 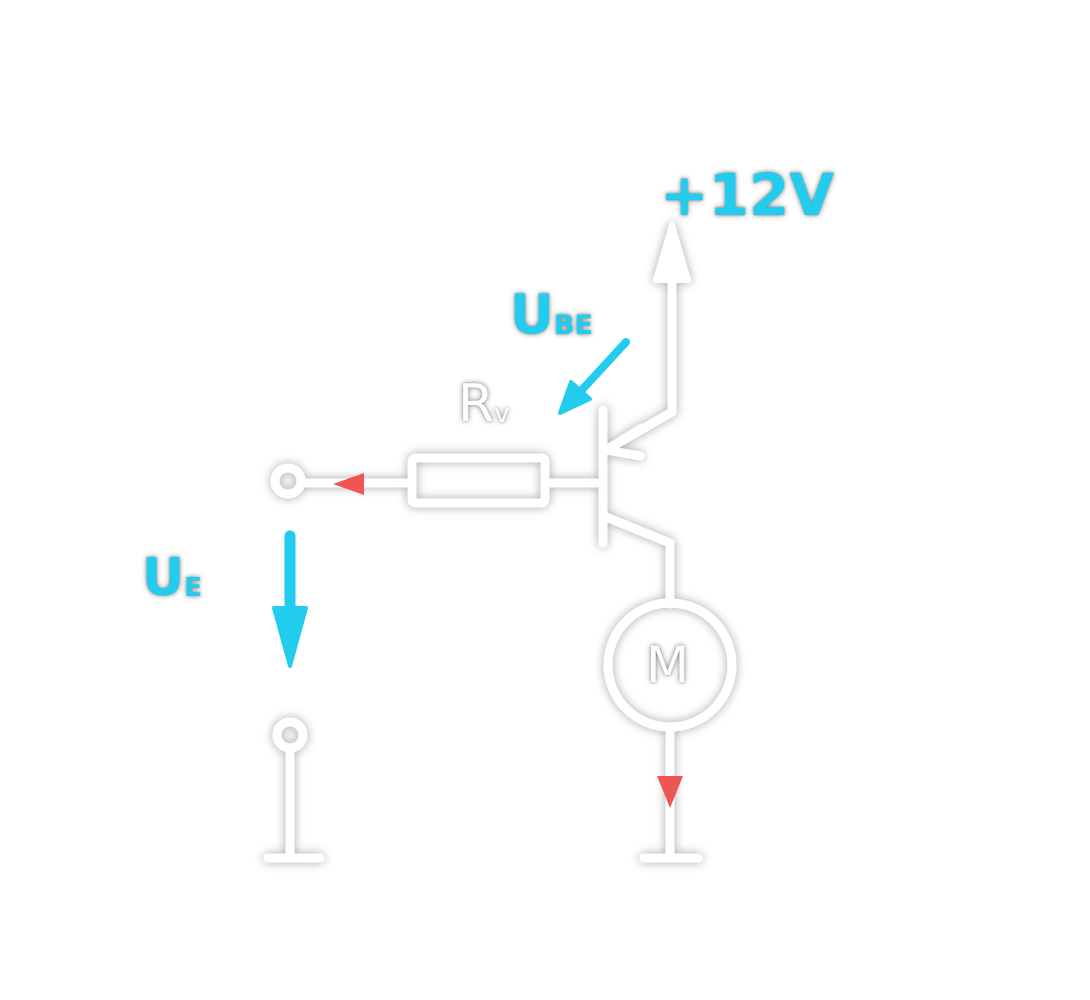 I want to click on current-arrow-motor-icon, so click(x=670, y=792).